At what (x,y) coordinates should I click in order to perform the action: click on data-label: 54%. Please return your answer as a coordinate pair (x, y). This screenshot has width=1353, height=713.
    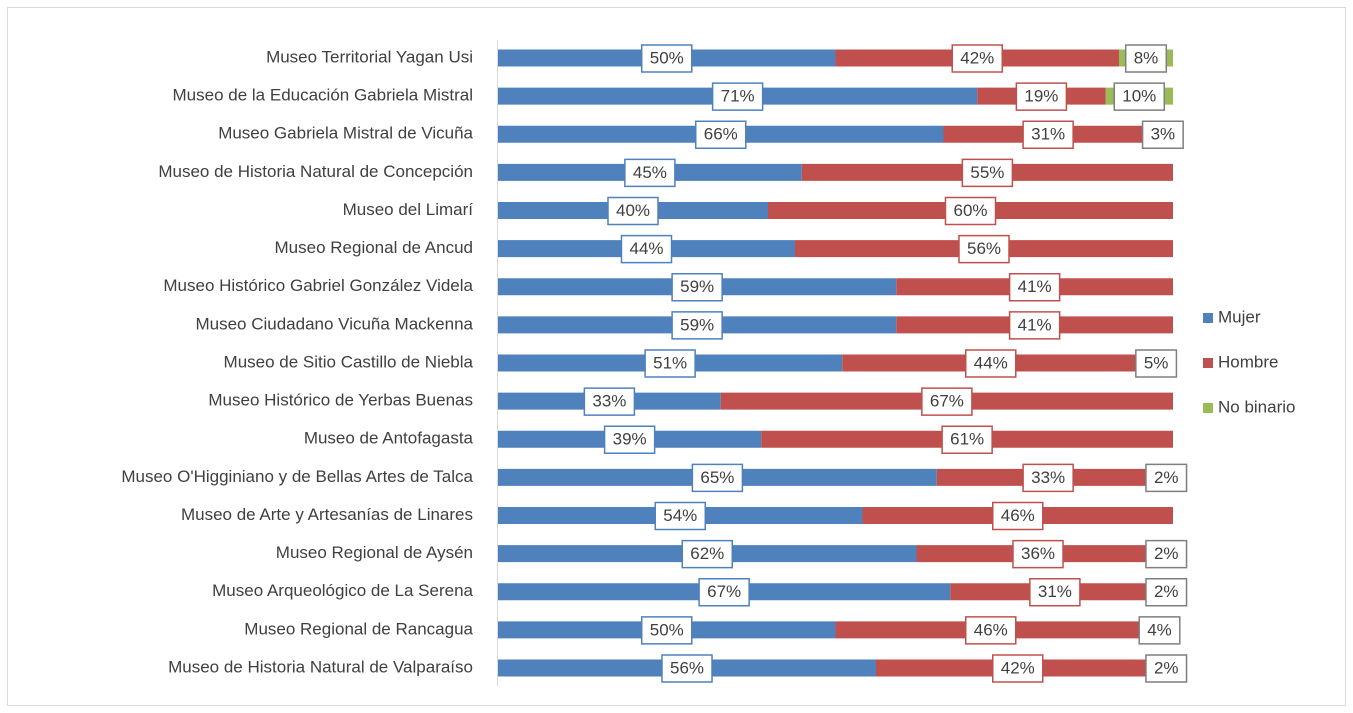
    Looking at the image, I should click on (680, 515).